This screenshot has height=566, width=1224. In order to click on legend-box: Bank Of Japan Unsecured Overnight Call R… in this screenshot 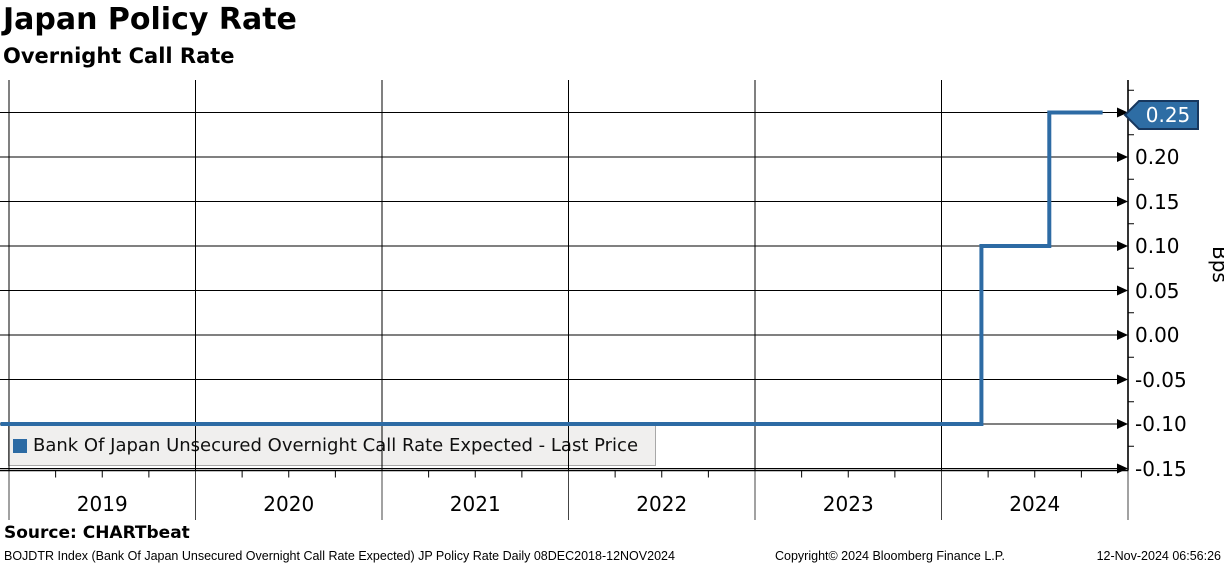, I will do `click(332, 445)`.